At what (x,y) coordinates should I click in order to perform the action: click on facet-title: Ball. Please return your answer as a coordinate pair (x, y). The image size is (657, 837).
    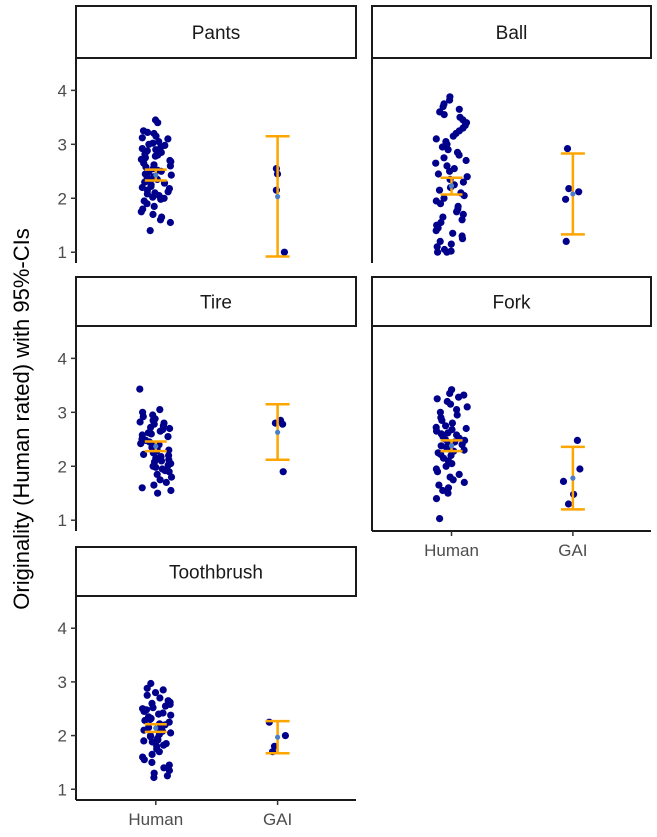
    Looking at the image, I should click on (512, 33).